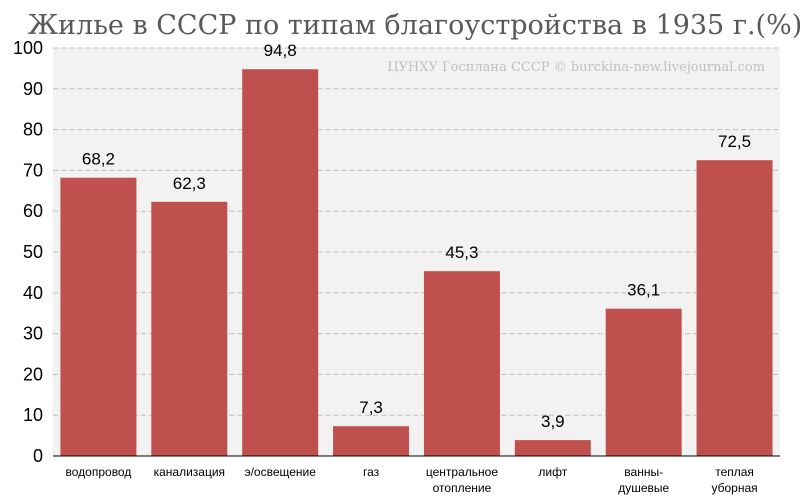 The height and width of the screenshot is (504, 800). What do you see at coordinates (553, 421) in the screenshot?
I see `data-label: 3,9` at bounding box center [553, 421].